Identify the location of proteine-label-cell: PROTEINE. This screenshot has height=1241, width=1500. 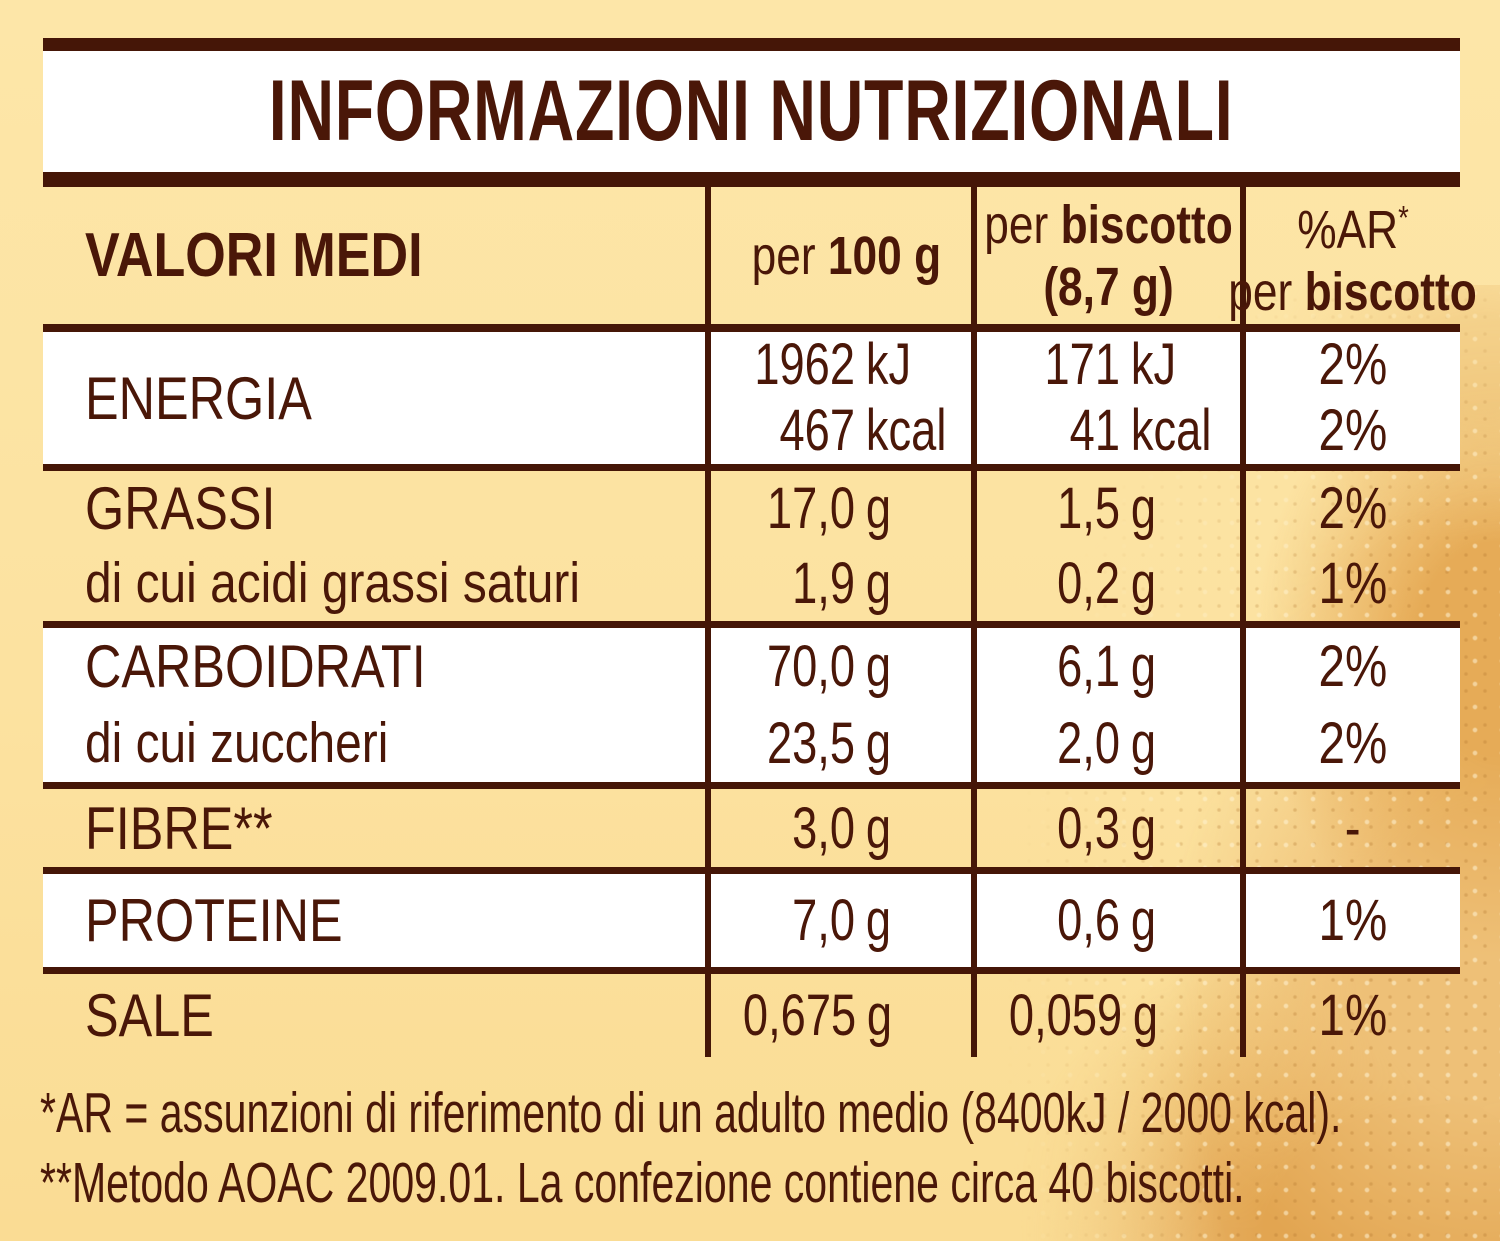
(374, 920).